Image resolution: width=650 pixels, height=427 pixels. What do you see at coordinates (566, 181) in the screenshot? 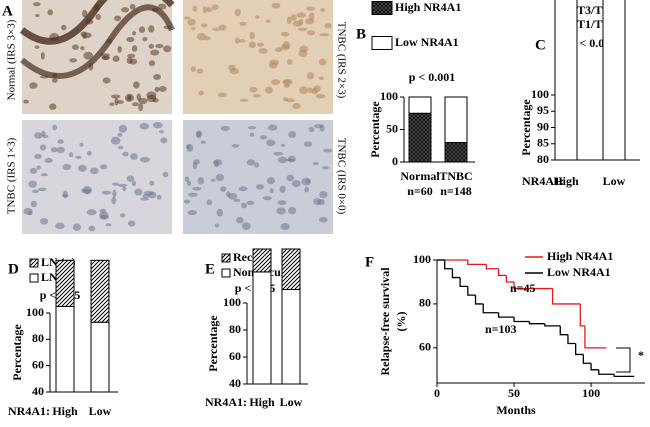
I see `x-tick-label: High` at bounding box center [566, 181].